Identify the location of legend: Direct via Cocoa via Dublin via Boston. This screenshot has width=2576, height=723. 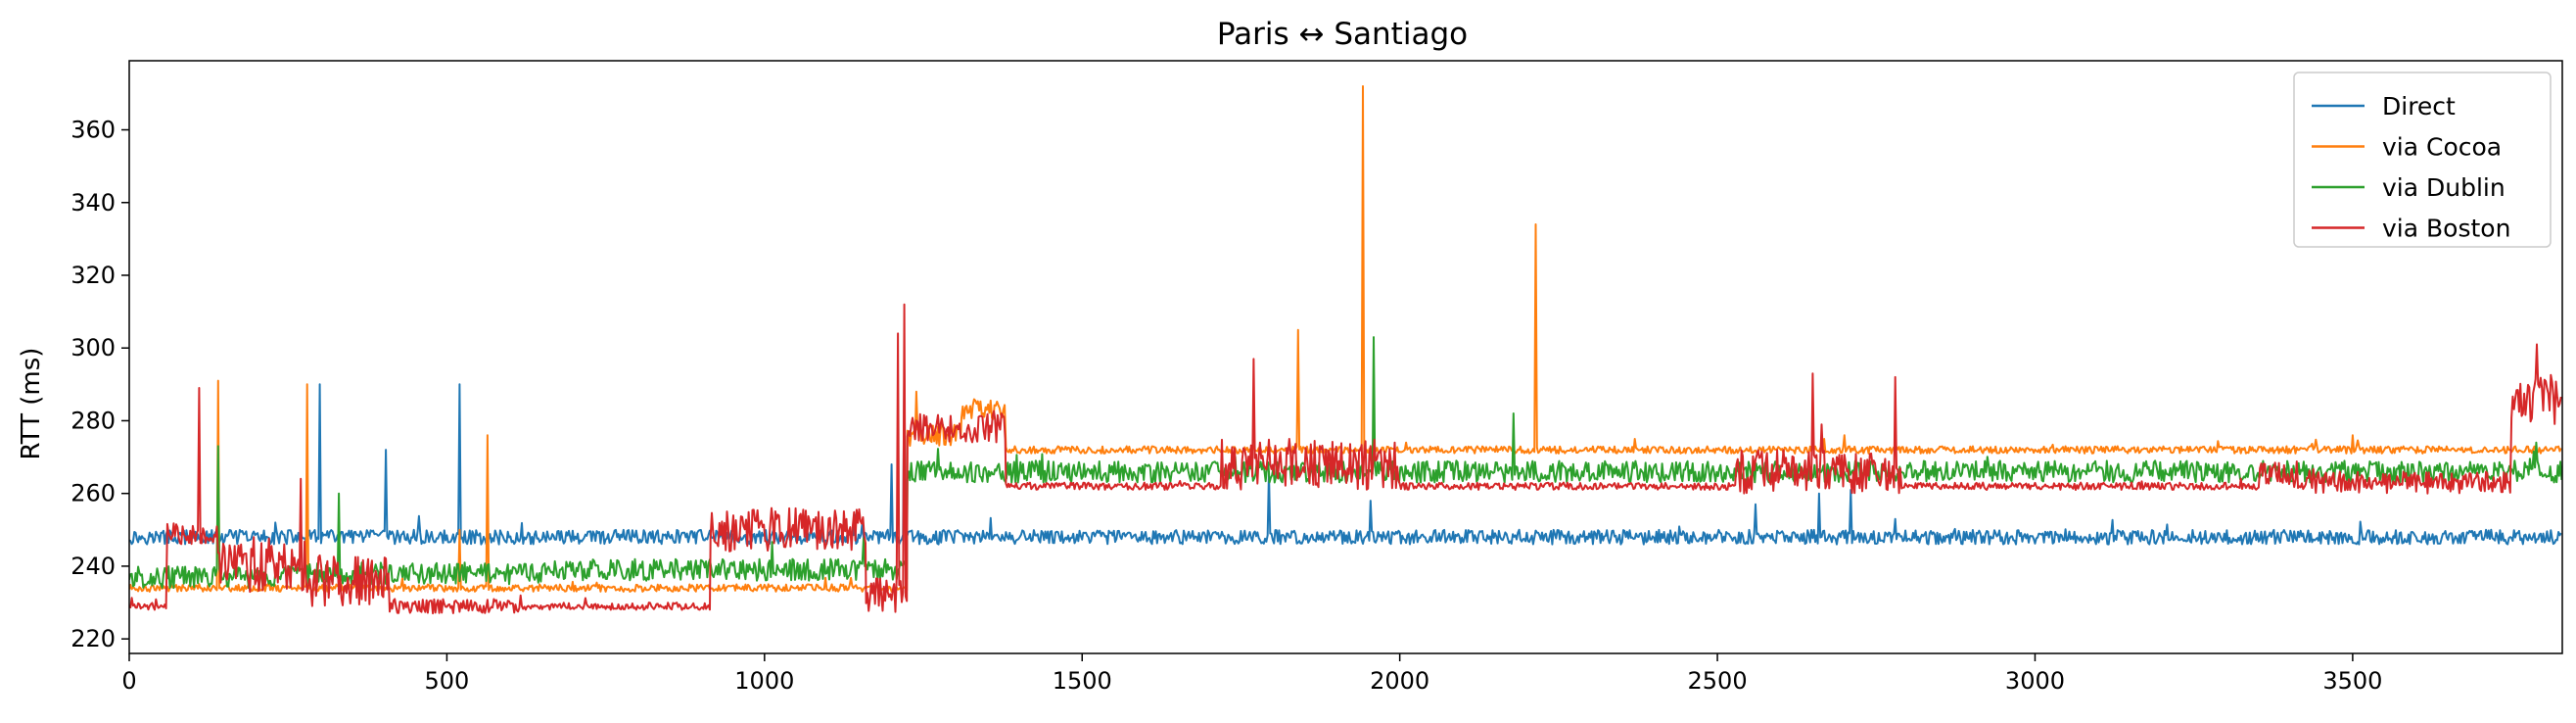
(2422, 160).